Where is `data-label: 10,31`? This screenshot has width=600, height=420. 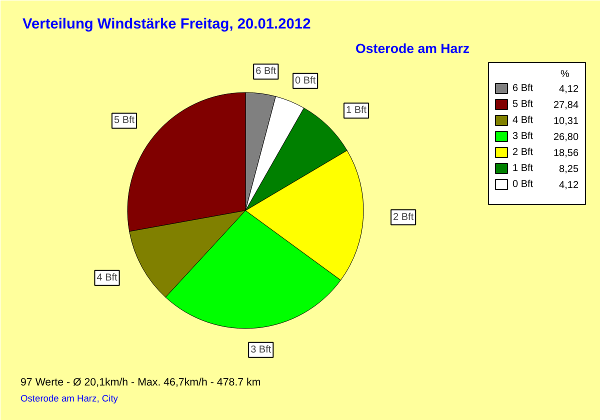 data-label: 10,31 is located at coordinates (566, 121).